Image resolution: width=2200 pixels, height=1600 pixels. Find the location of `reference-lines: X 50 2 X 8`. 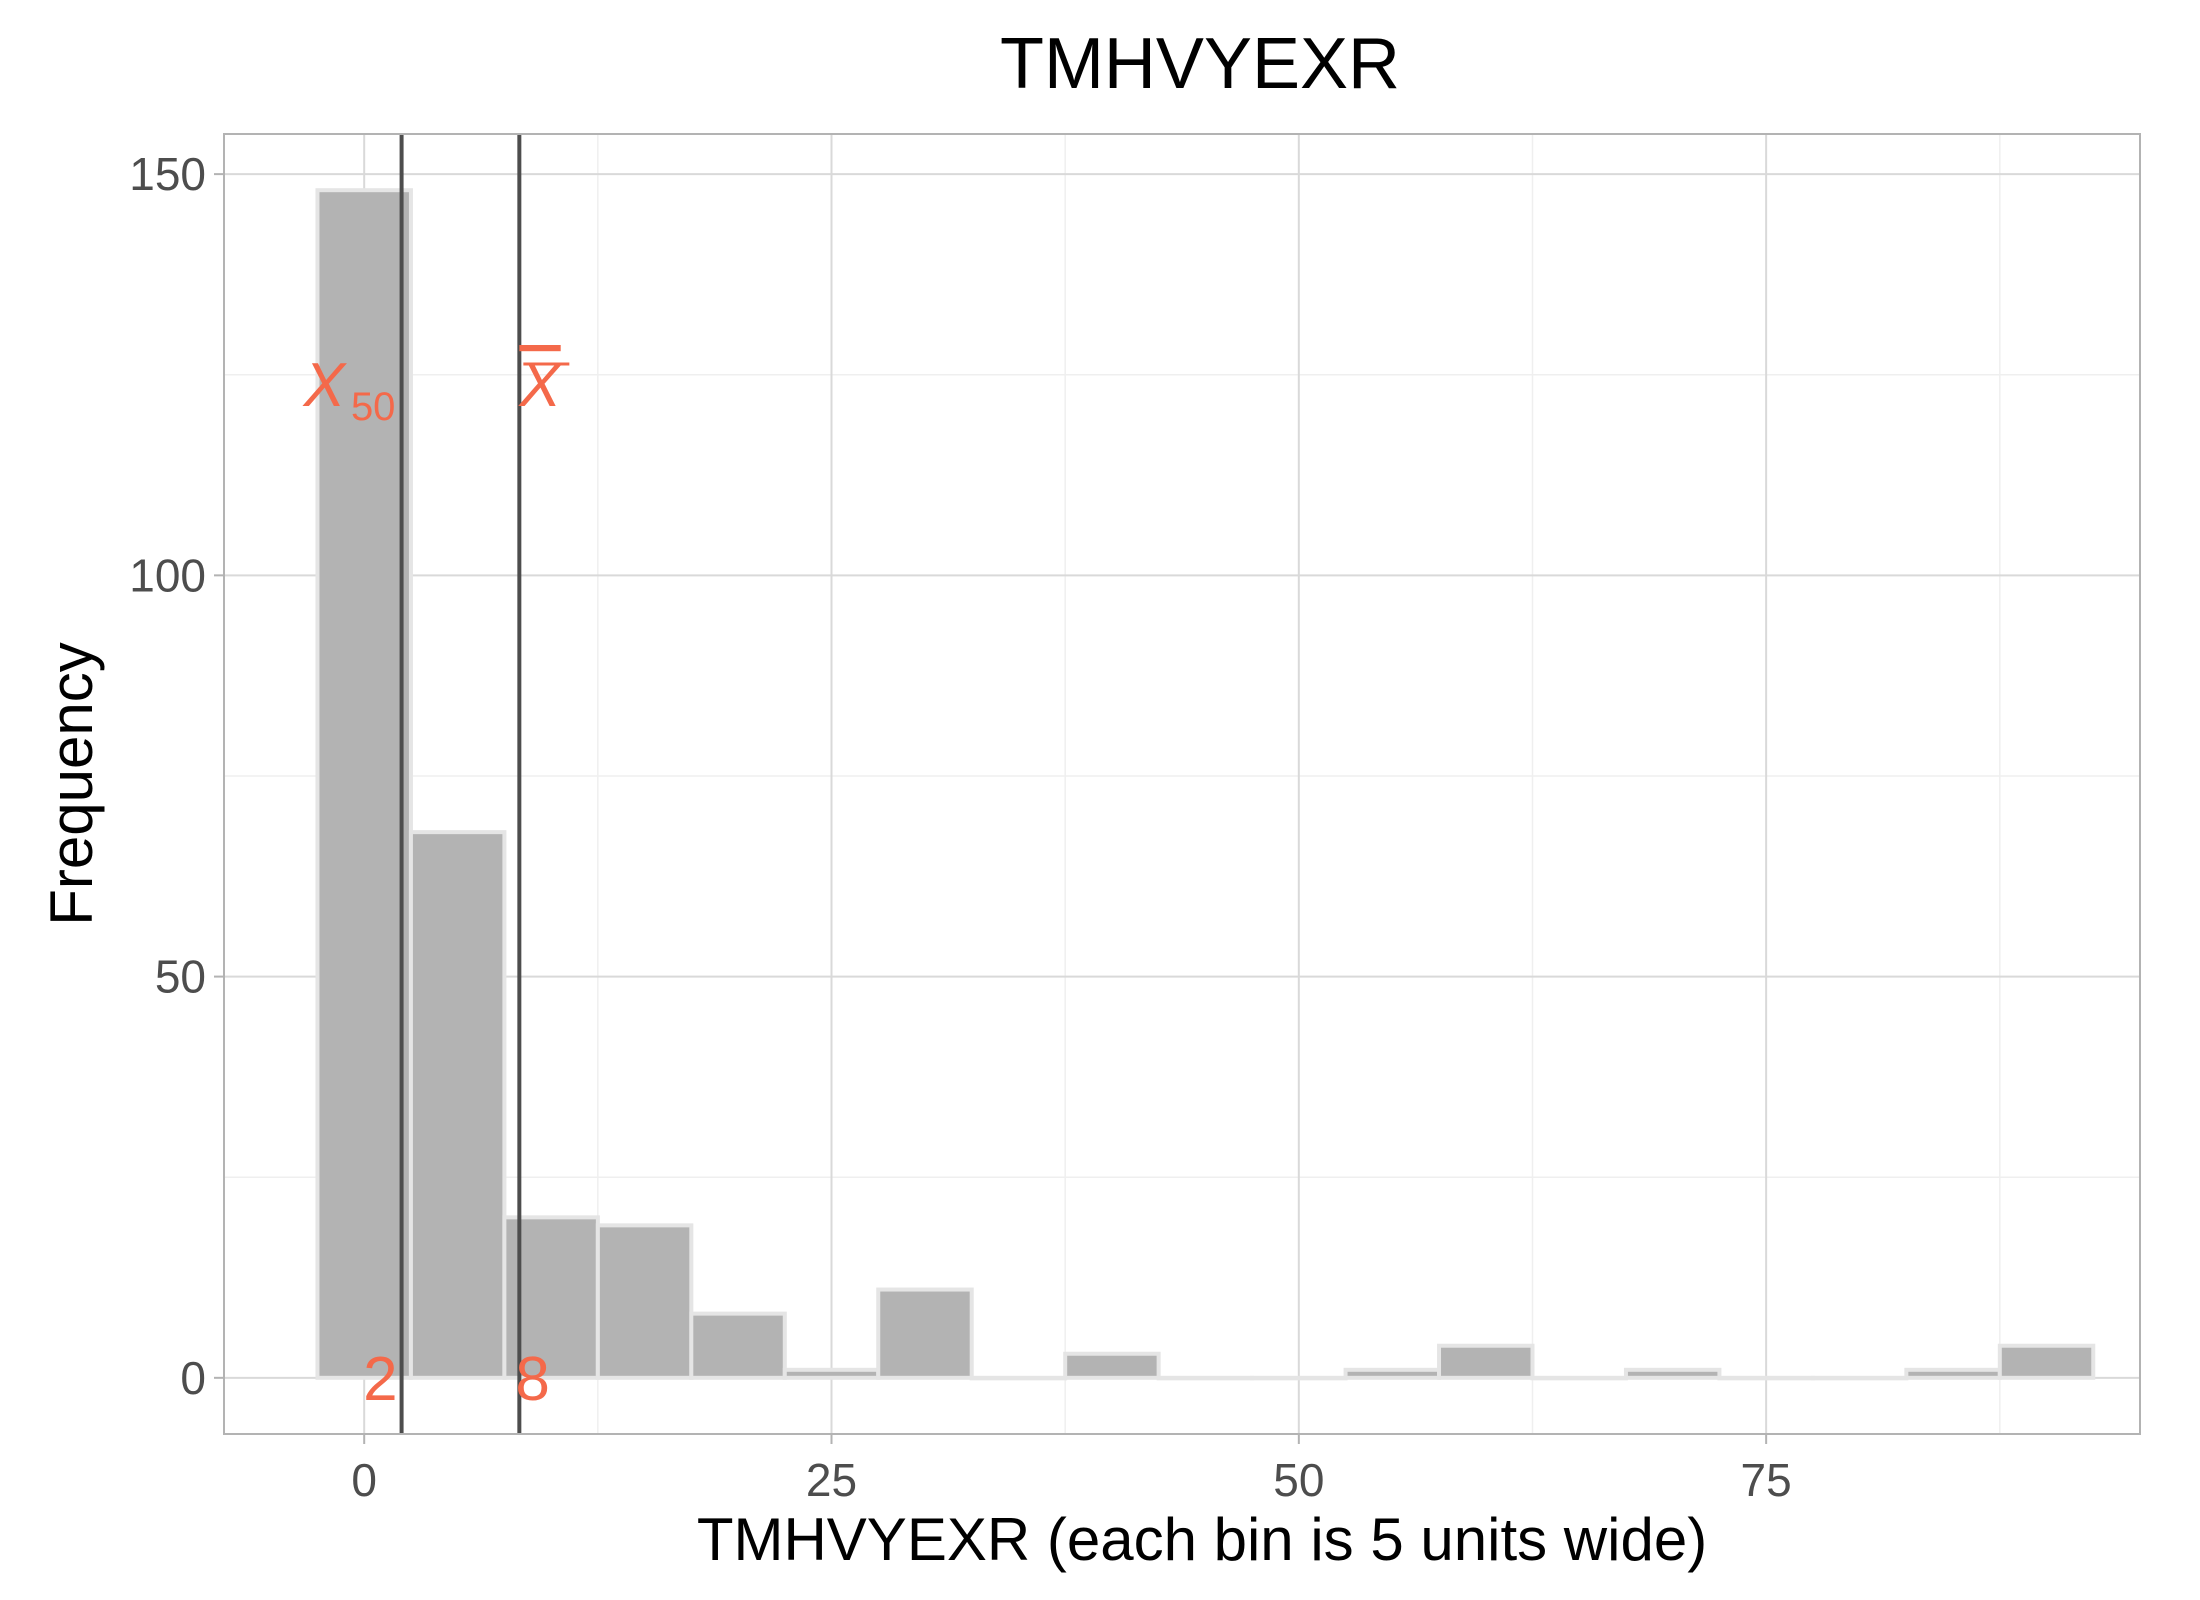

reference-lines: X 50 2 X 8 is located at coordinates (436, 784).